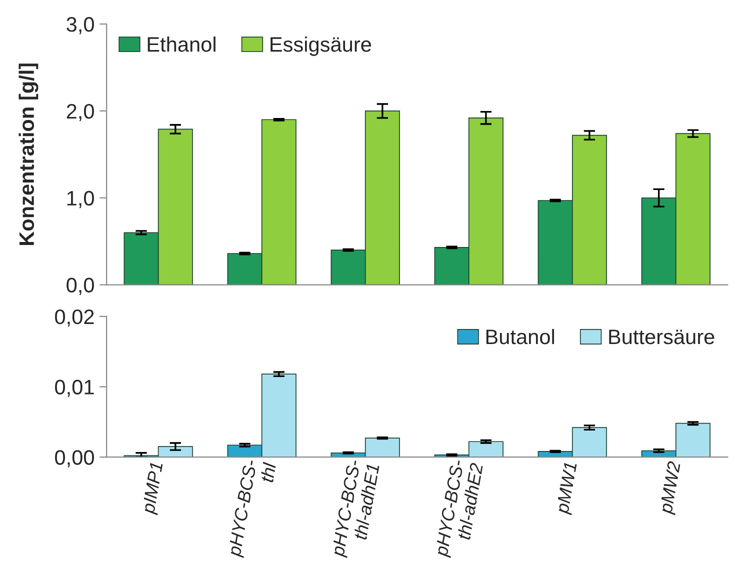  Describe the element at coordinates (74, 318) in the screenshot. I see `y-tick-label: 0,02` at that location.